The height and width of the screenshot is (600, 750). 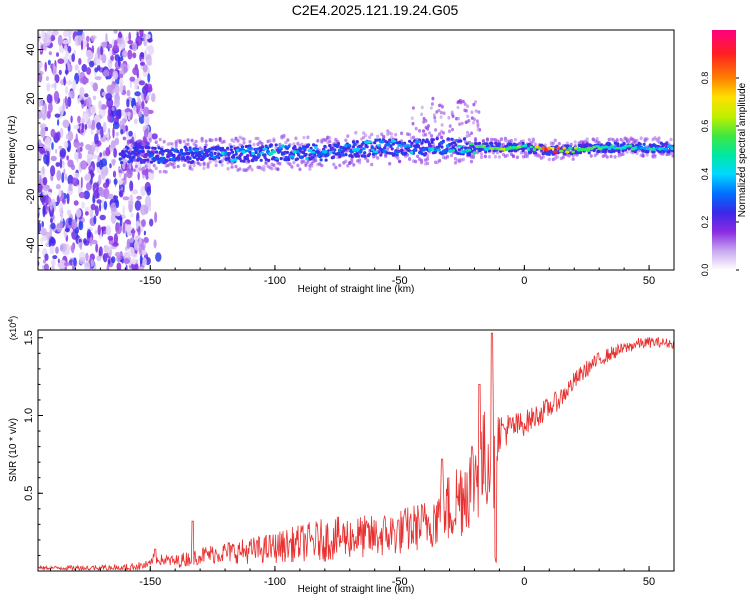 What do you see at coordinates (13, 332) in the screenshot?
I see `snr-y-multiplier-base: (x10` at bounding box center [13, 332].